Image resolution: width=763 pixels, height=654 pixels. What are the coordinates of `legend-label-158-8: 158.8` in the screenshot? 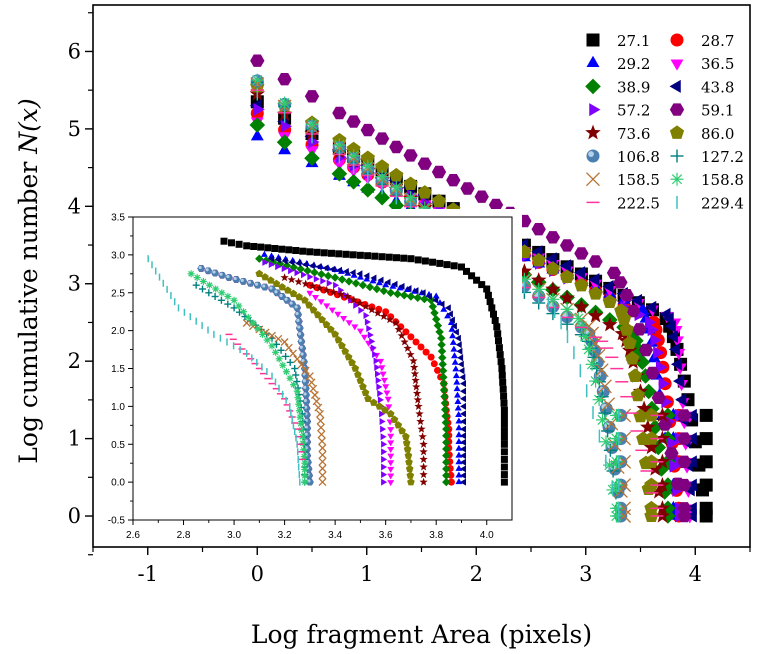 It's located at (722, 180).